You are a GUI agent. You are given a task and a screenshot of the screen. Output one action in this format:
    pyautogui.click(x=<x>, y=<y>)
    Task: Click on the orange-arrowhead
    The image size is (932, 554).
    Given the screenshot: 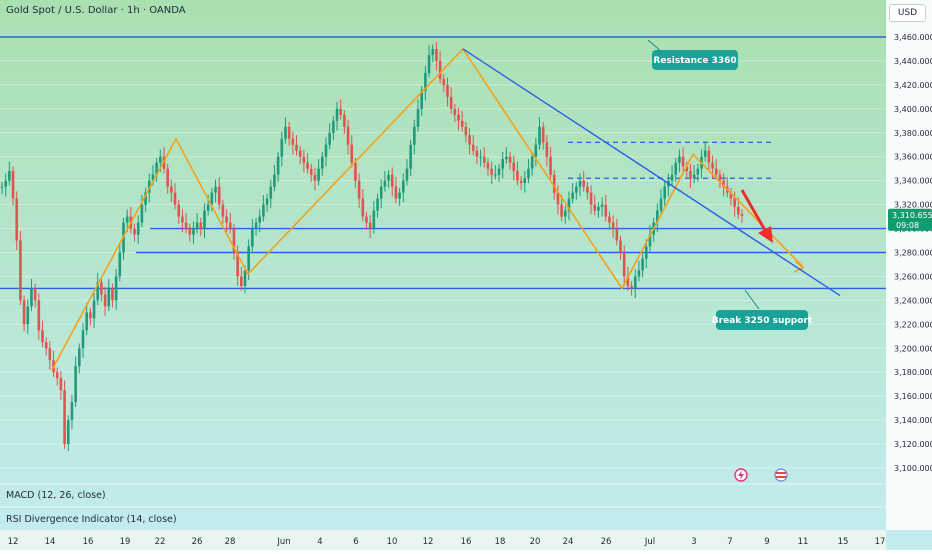 What is the action you would take?
    pyautogui.click(x=799, y=266)
    